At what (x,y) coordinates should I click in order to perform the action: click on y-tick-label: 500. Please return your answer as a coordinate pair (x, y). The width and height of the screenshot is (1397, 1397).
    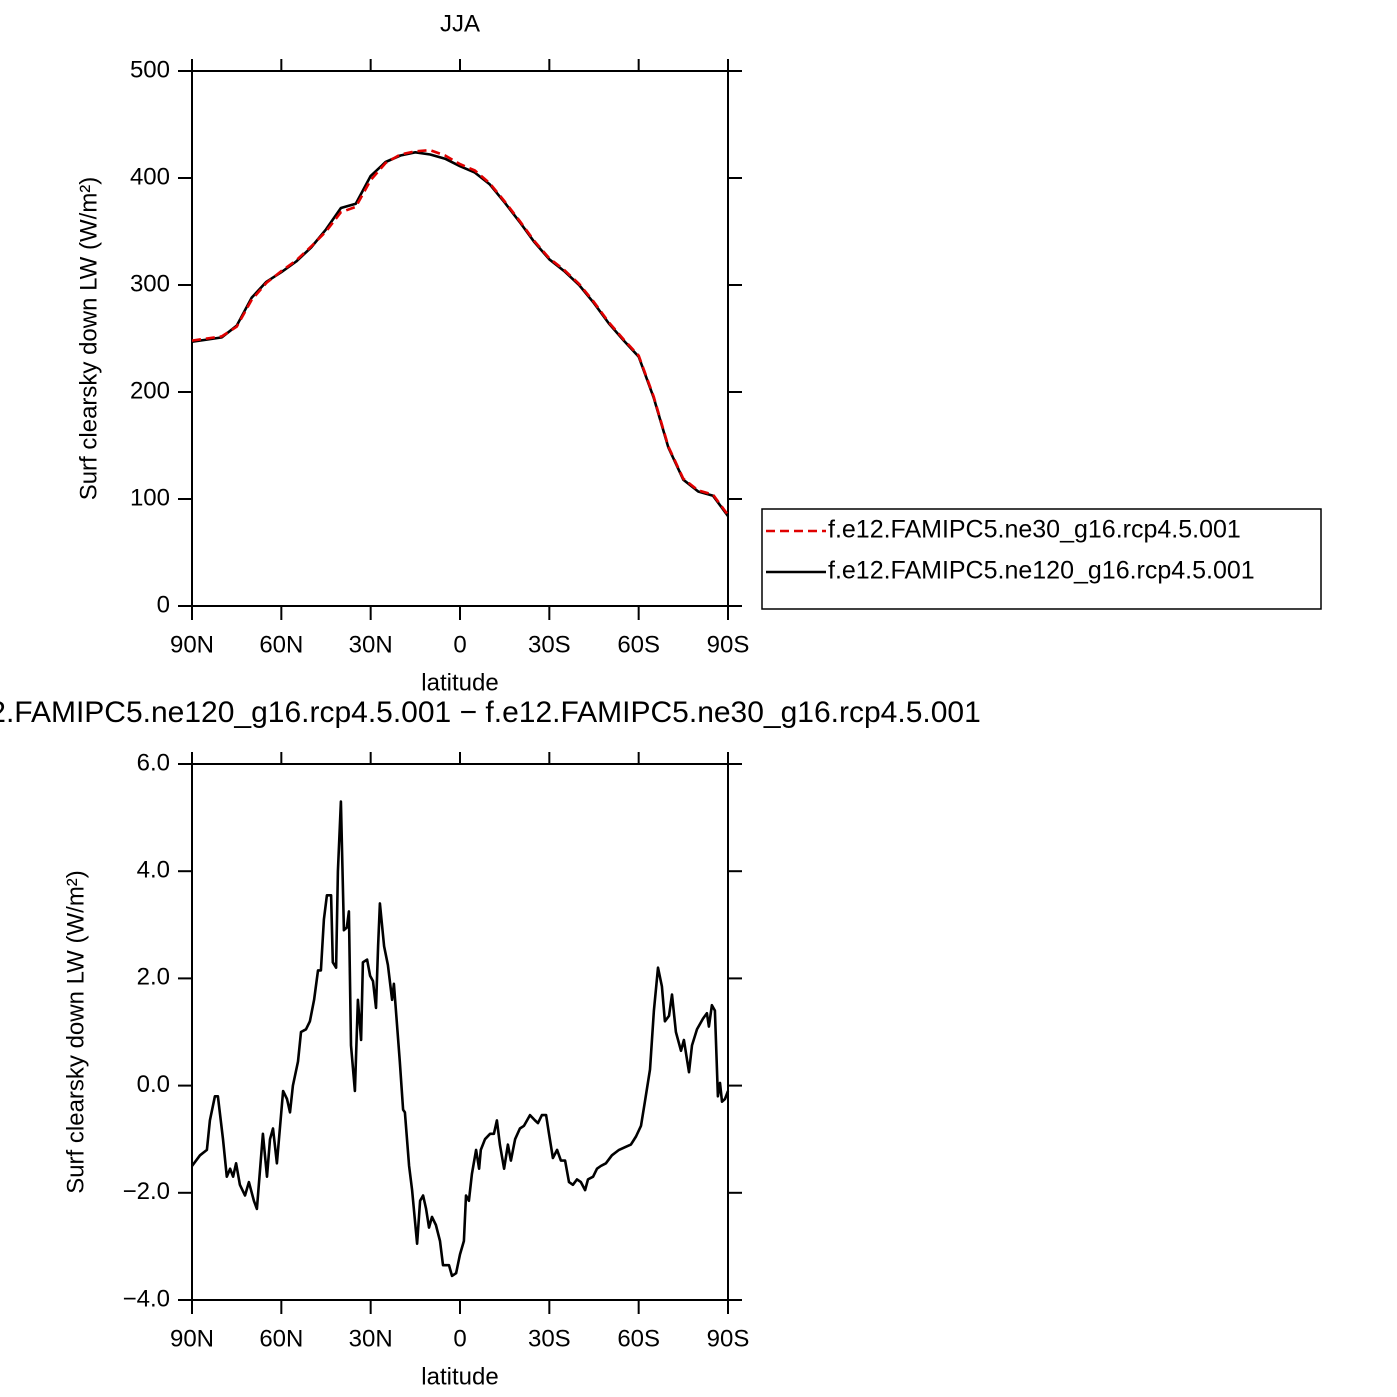
    Looking at the image, I should click on (150, 69).